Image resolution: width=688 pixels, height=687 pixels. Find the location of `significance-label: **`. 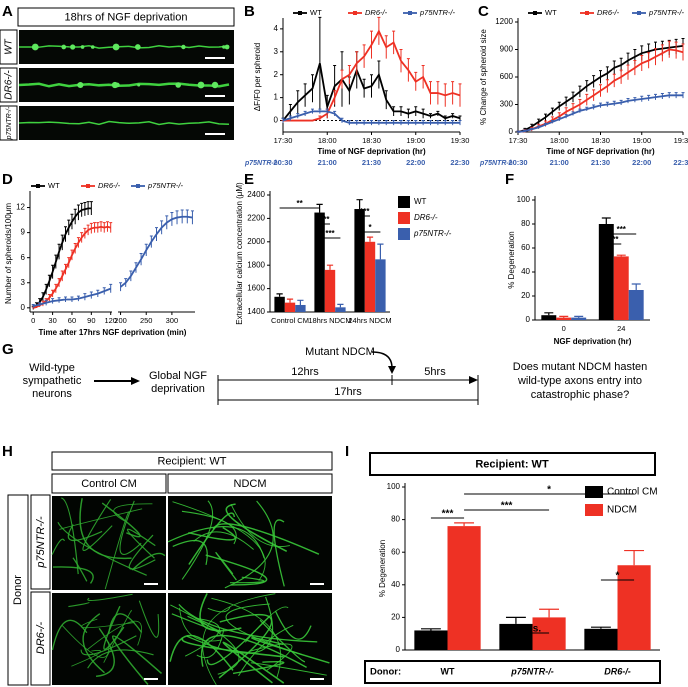

significance-label: ** is located at coordinates (299, 203).